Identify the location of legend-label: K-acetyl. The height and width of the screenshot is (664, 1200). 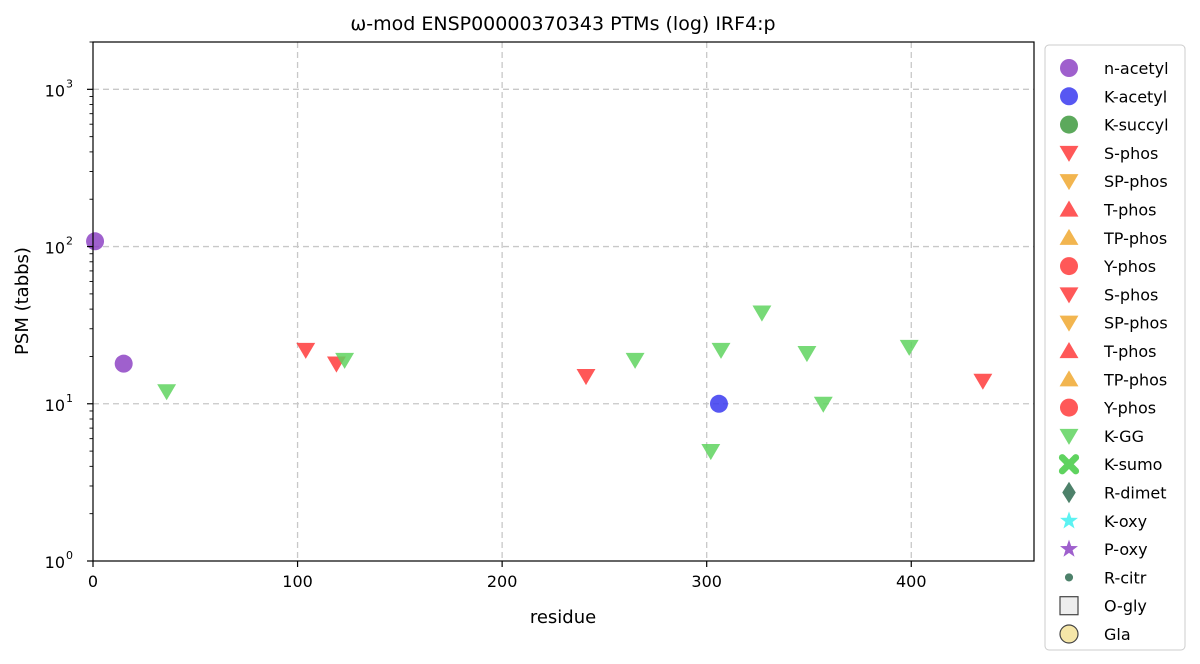
(1135, 96).